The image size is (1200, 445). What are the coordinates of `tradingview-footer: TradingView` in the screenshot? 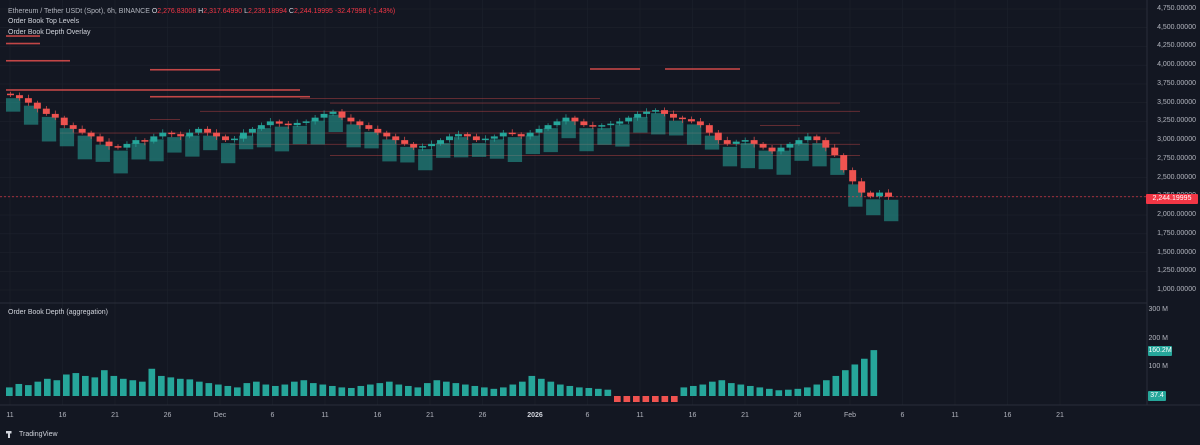 It's located at (32, 434).